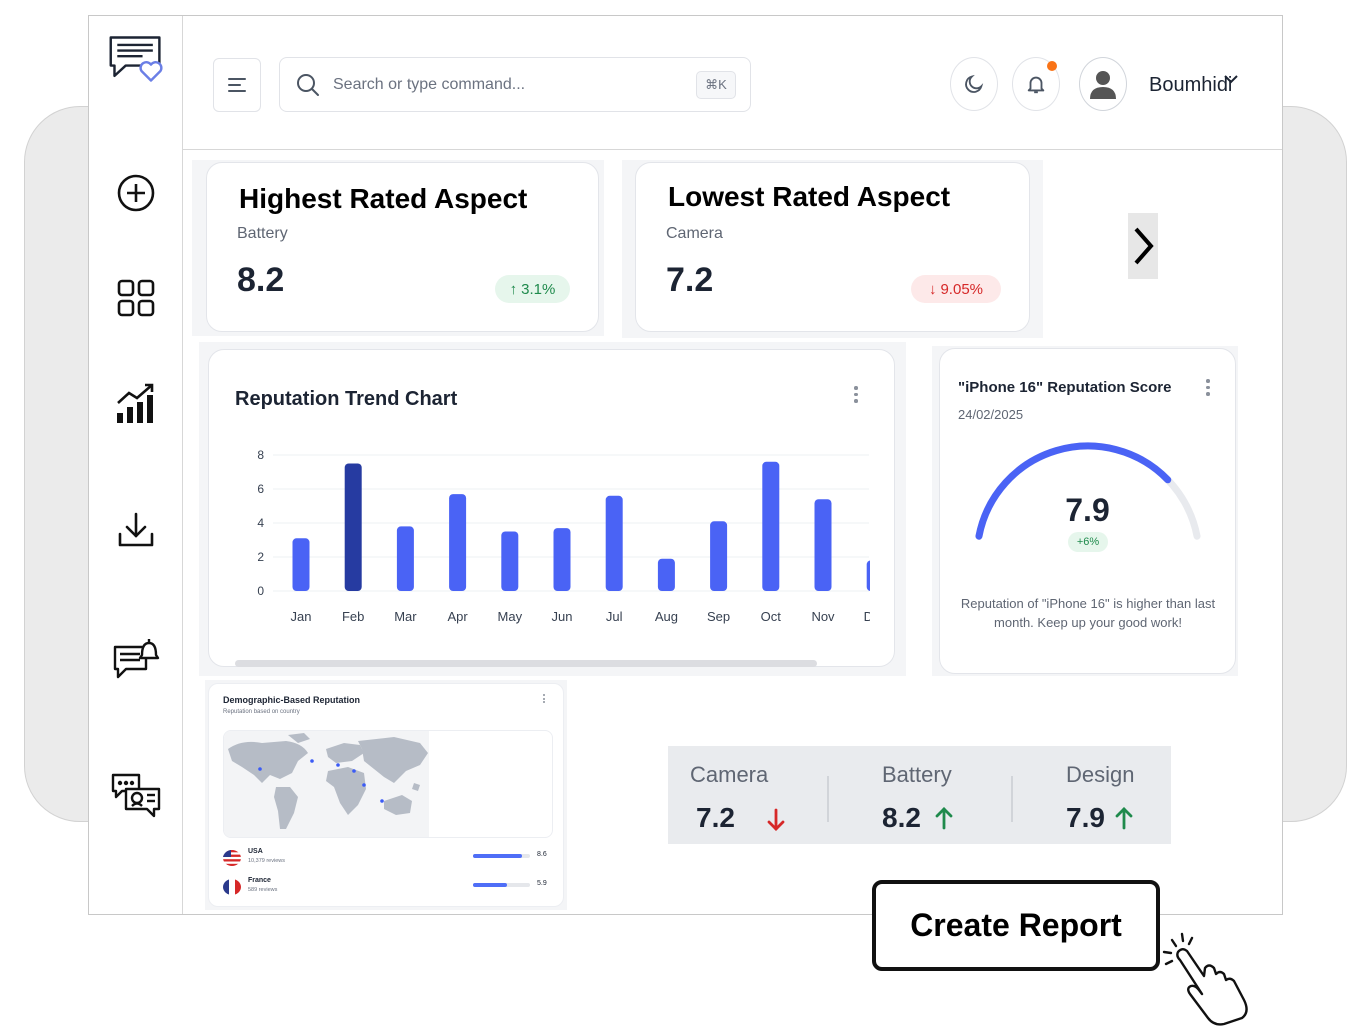 The height and width of the screenshot is (1028, 1365). I want to click on chevron-right-icon, so click(1144, 246).